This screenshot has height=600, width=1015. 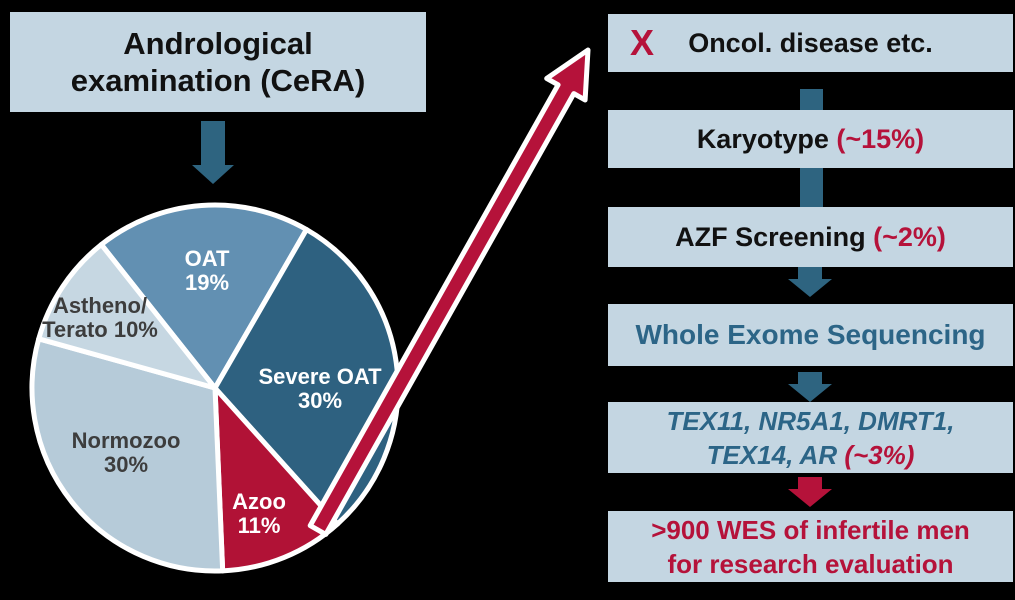 I want to click on x-icon: X, so click(x=642, y=42).